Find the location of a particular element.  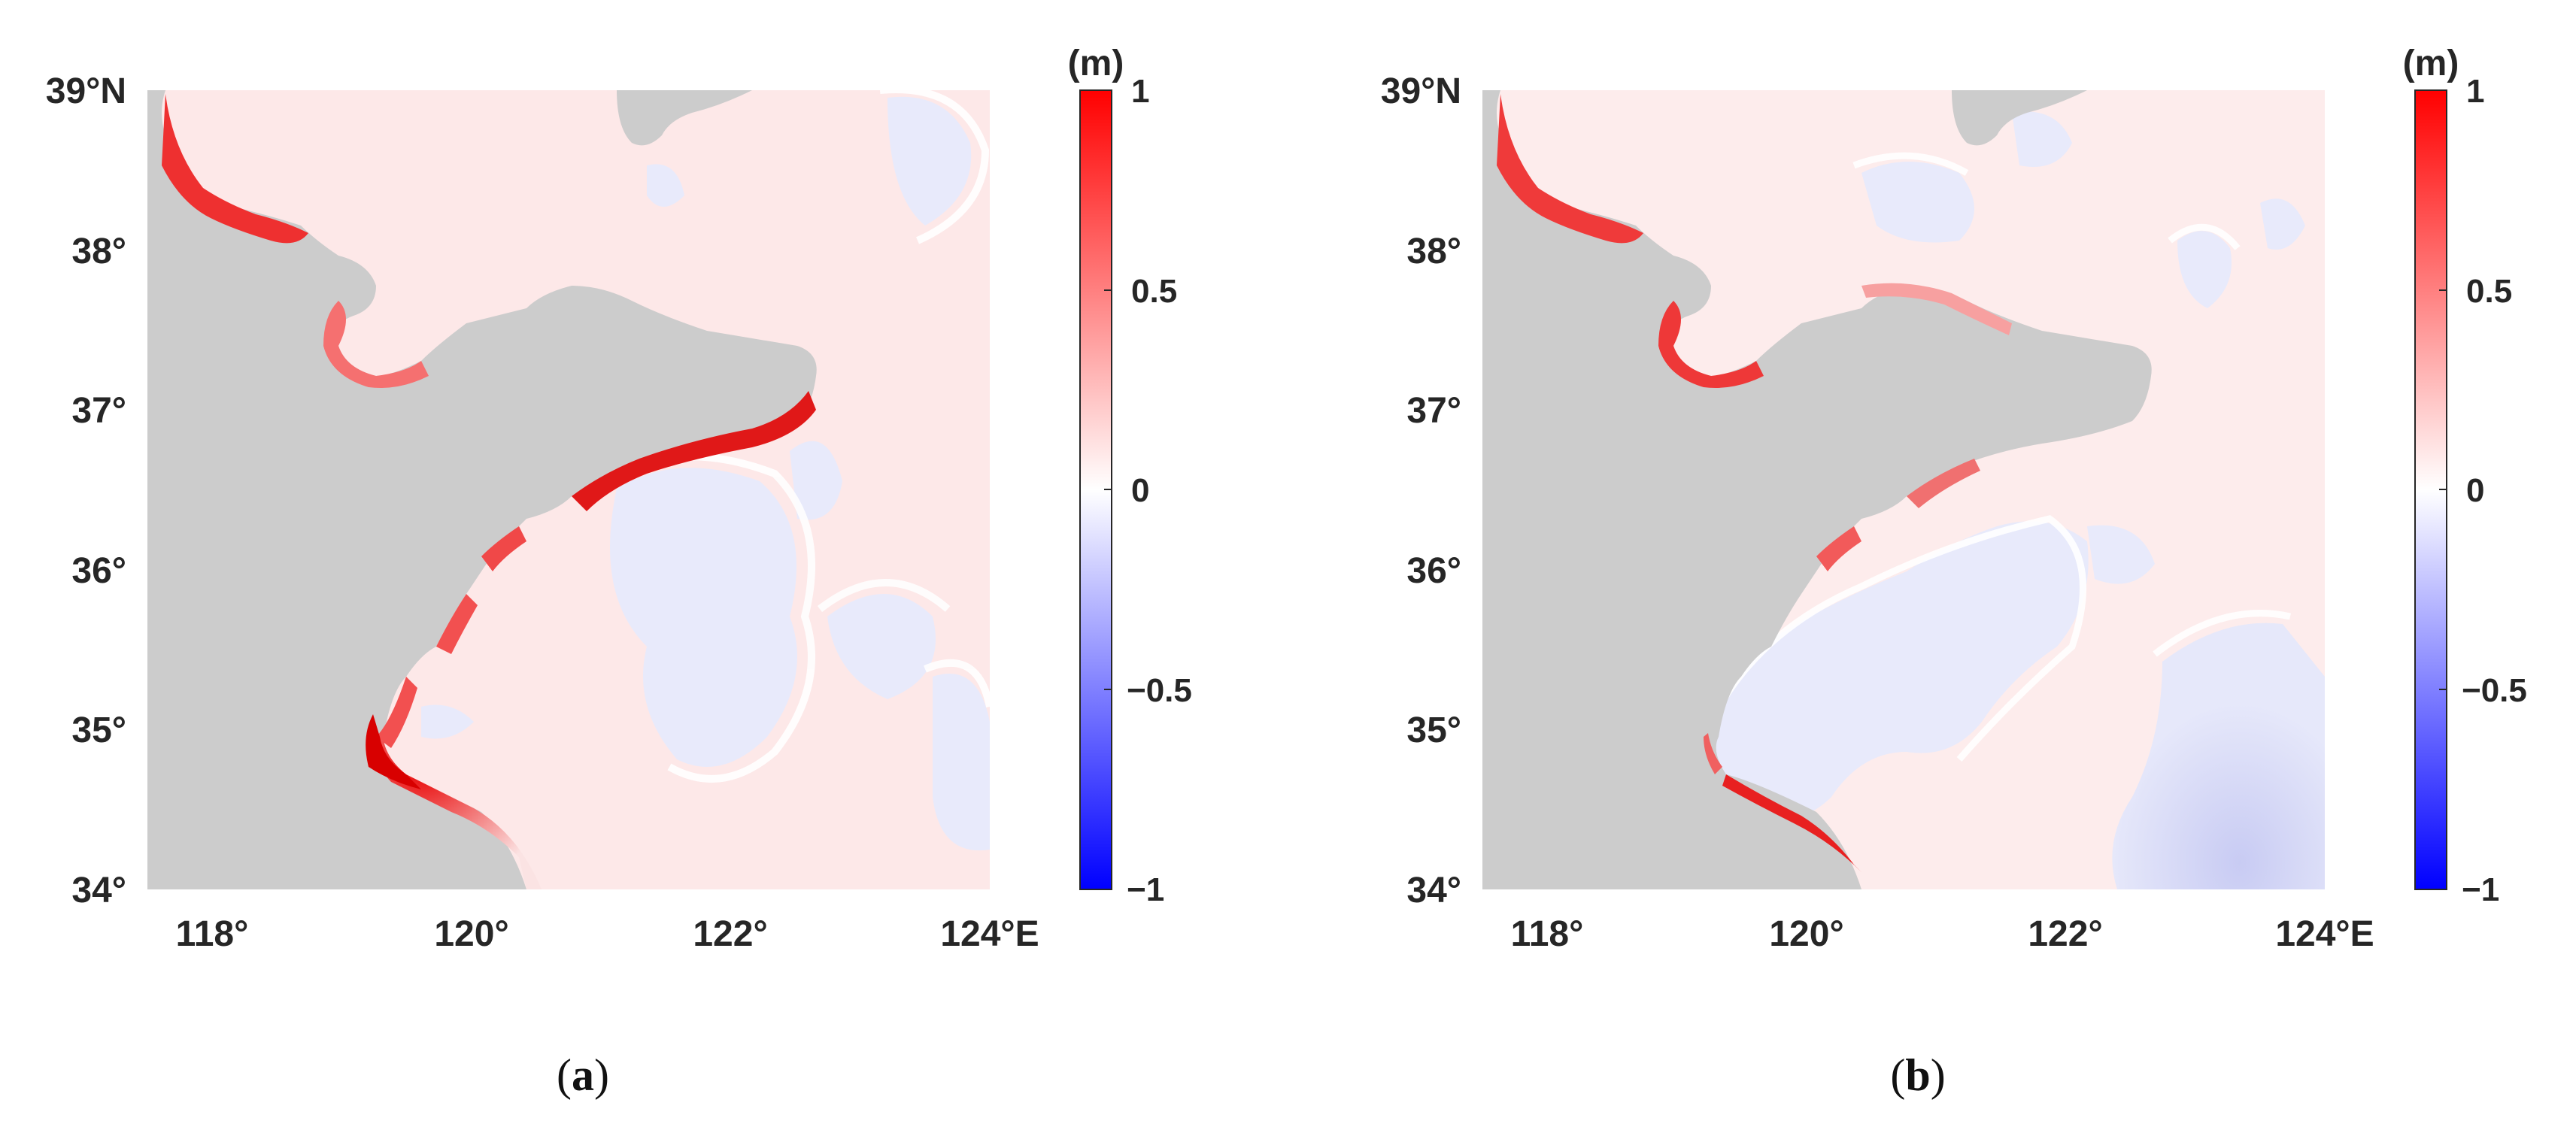

positive-coastal-anomaly is located at coordinates (1754, 483).